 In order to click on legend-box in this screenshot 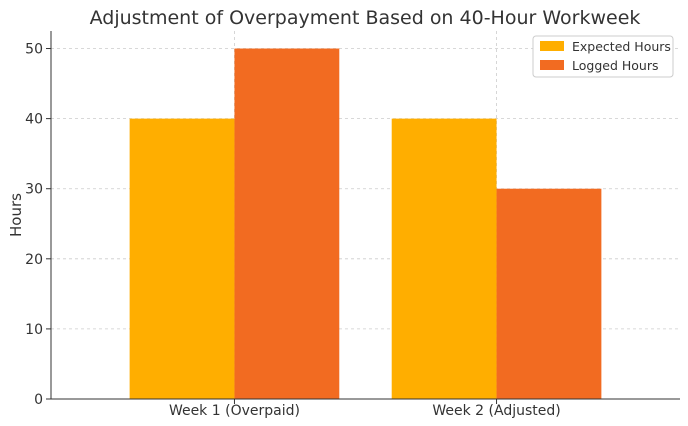, I will do `click(603, 56)`.